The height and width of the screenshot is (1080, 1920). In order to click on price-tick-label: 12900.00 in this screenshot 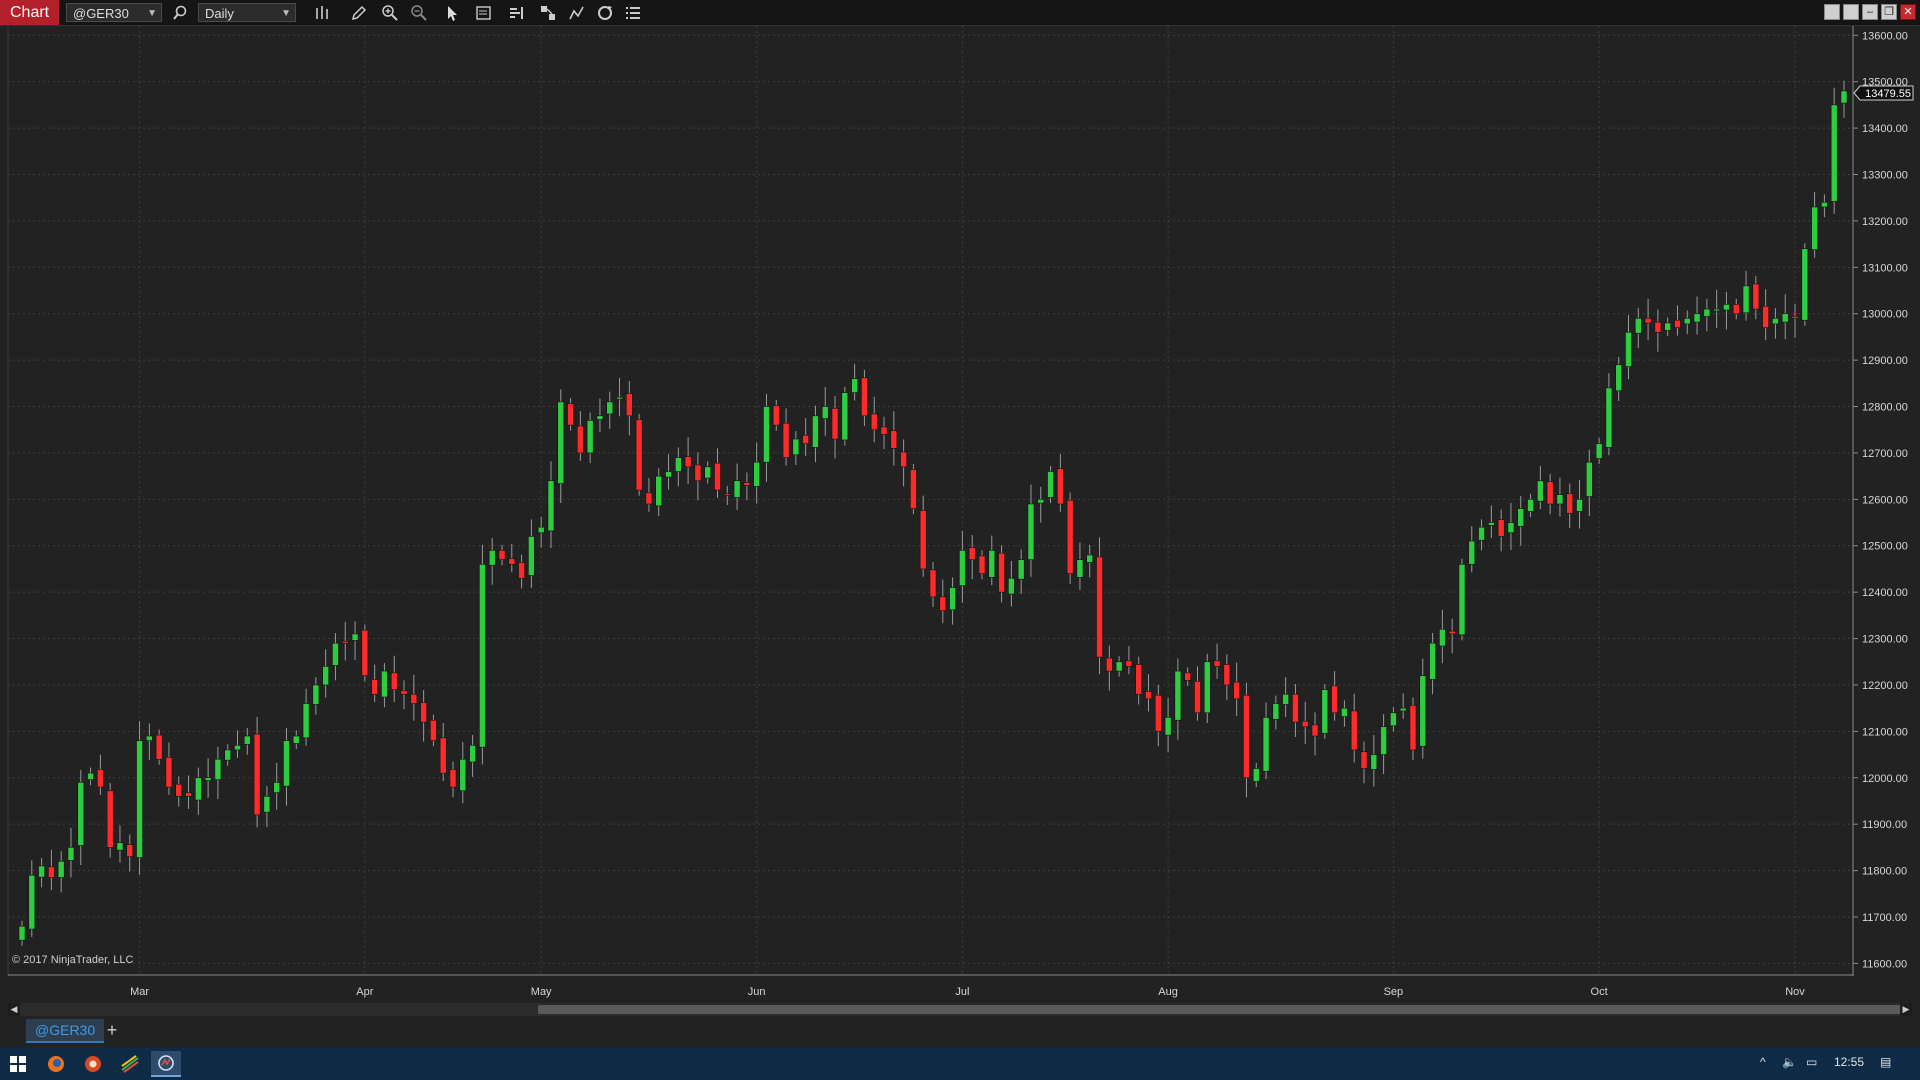, I will do `click(1885, 361)`.